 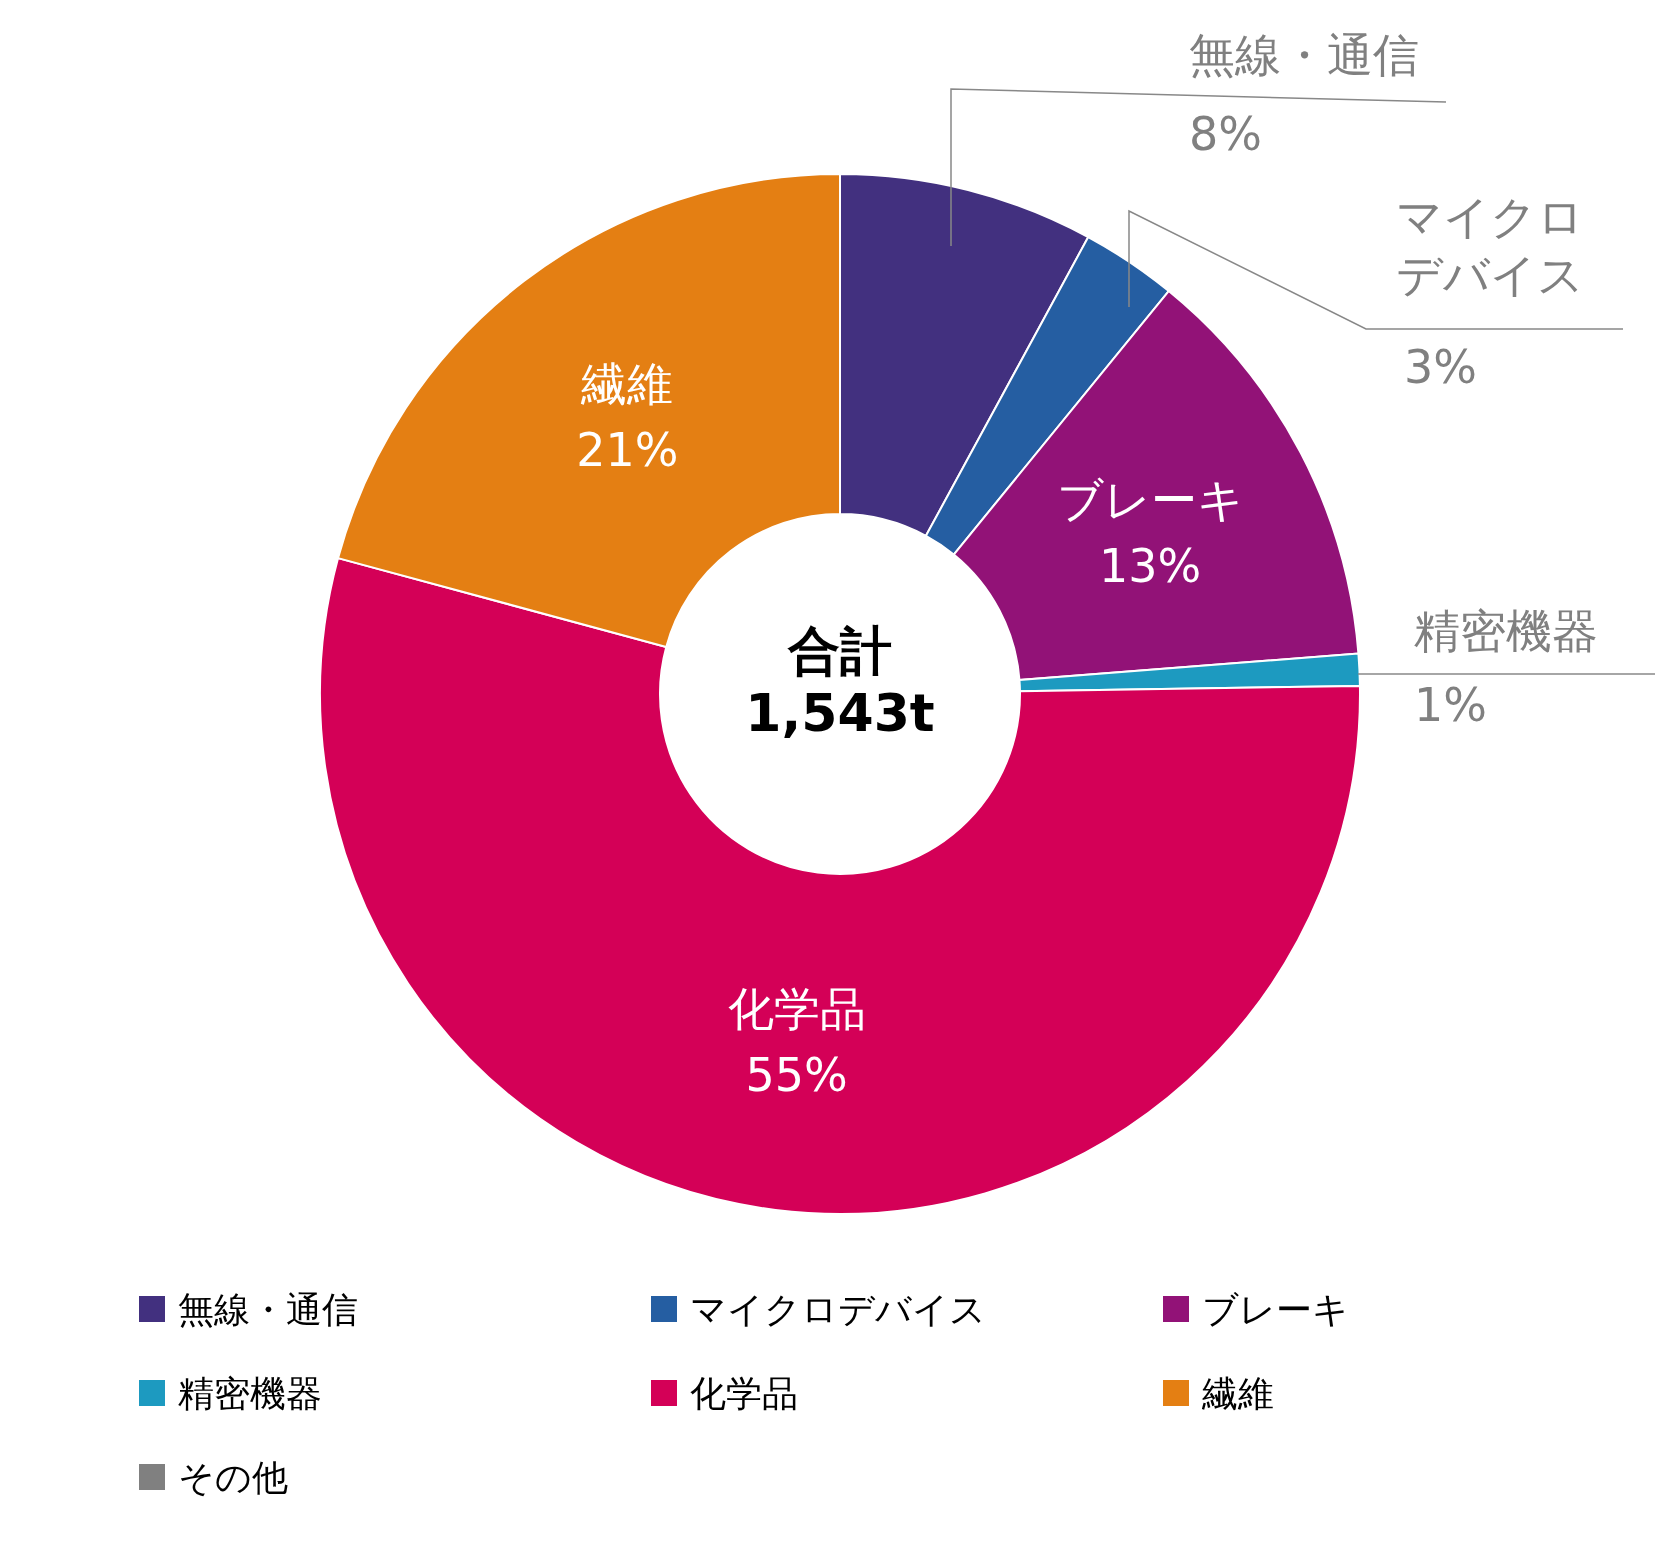 What do you see at coordinates (1275, 1309) in the screenshot?
I see `legend-label: ブレーキ` at bounding box center [1275, 1309].